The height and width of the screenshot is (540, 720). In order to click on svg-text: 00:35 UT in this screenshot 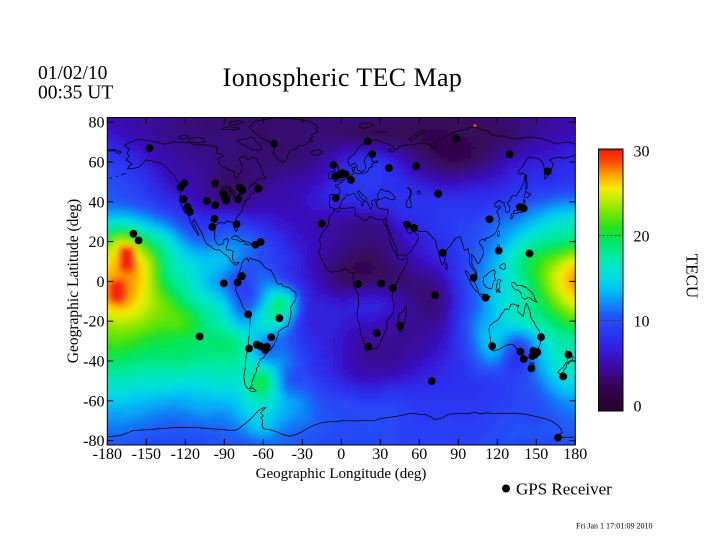, I will do `click(75, 93)`.